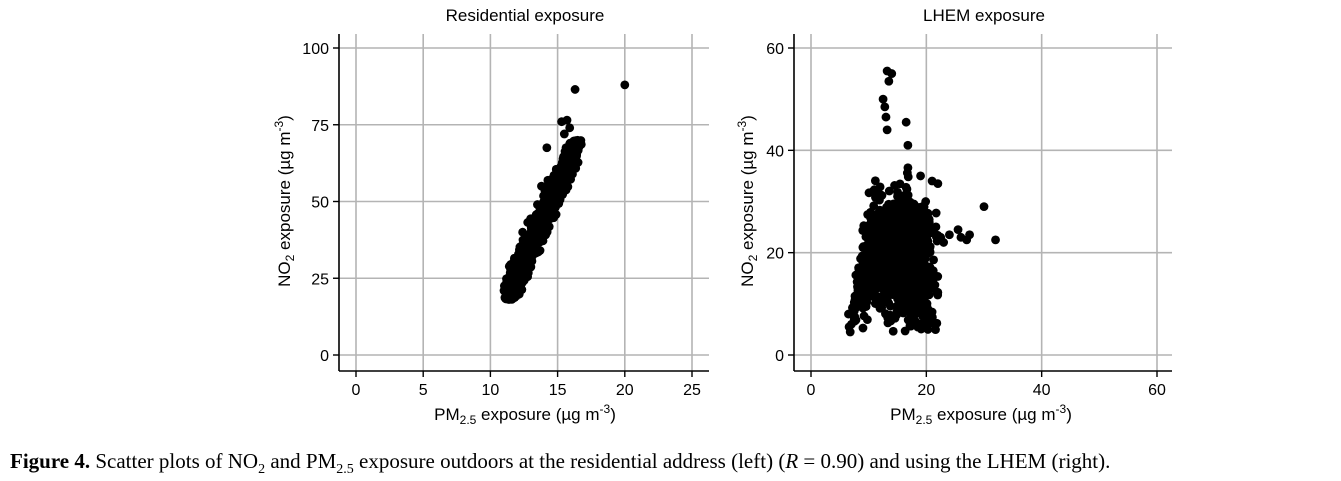  What do you see at coordinates (320, 203) in the screenshot?
I see `y-tick-label: 50` at bounding box center [320, 203].